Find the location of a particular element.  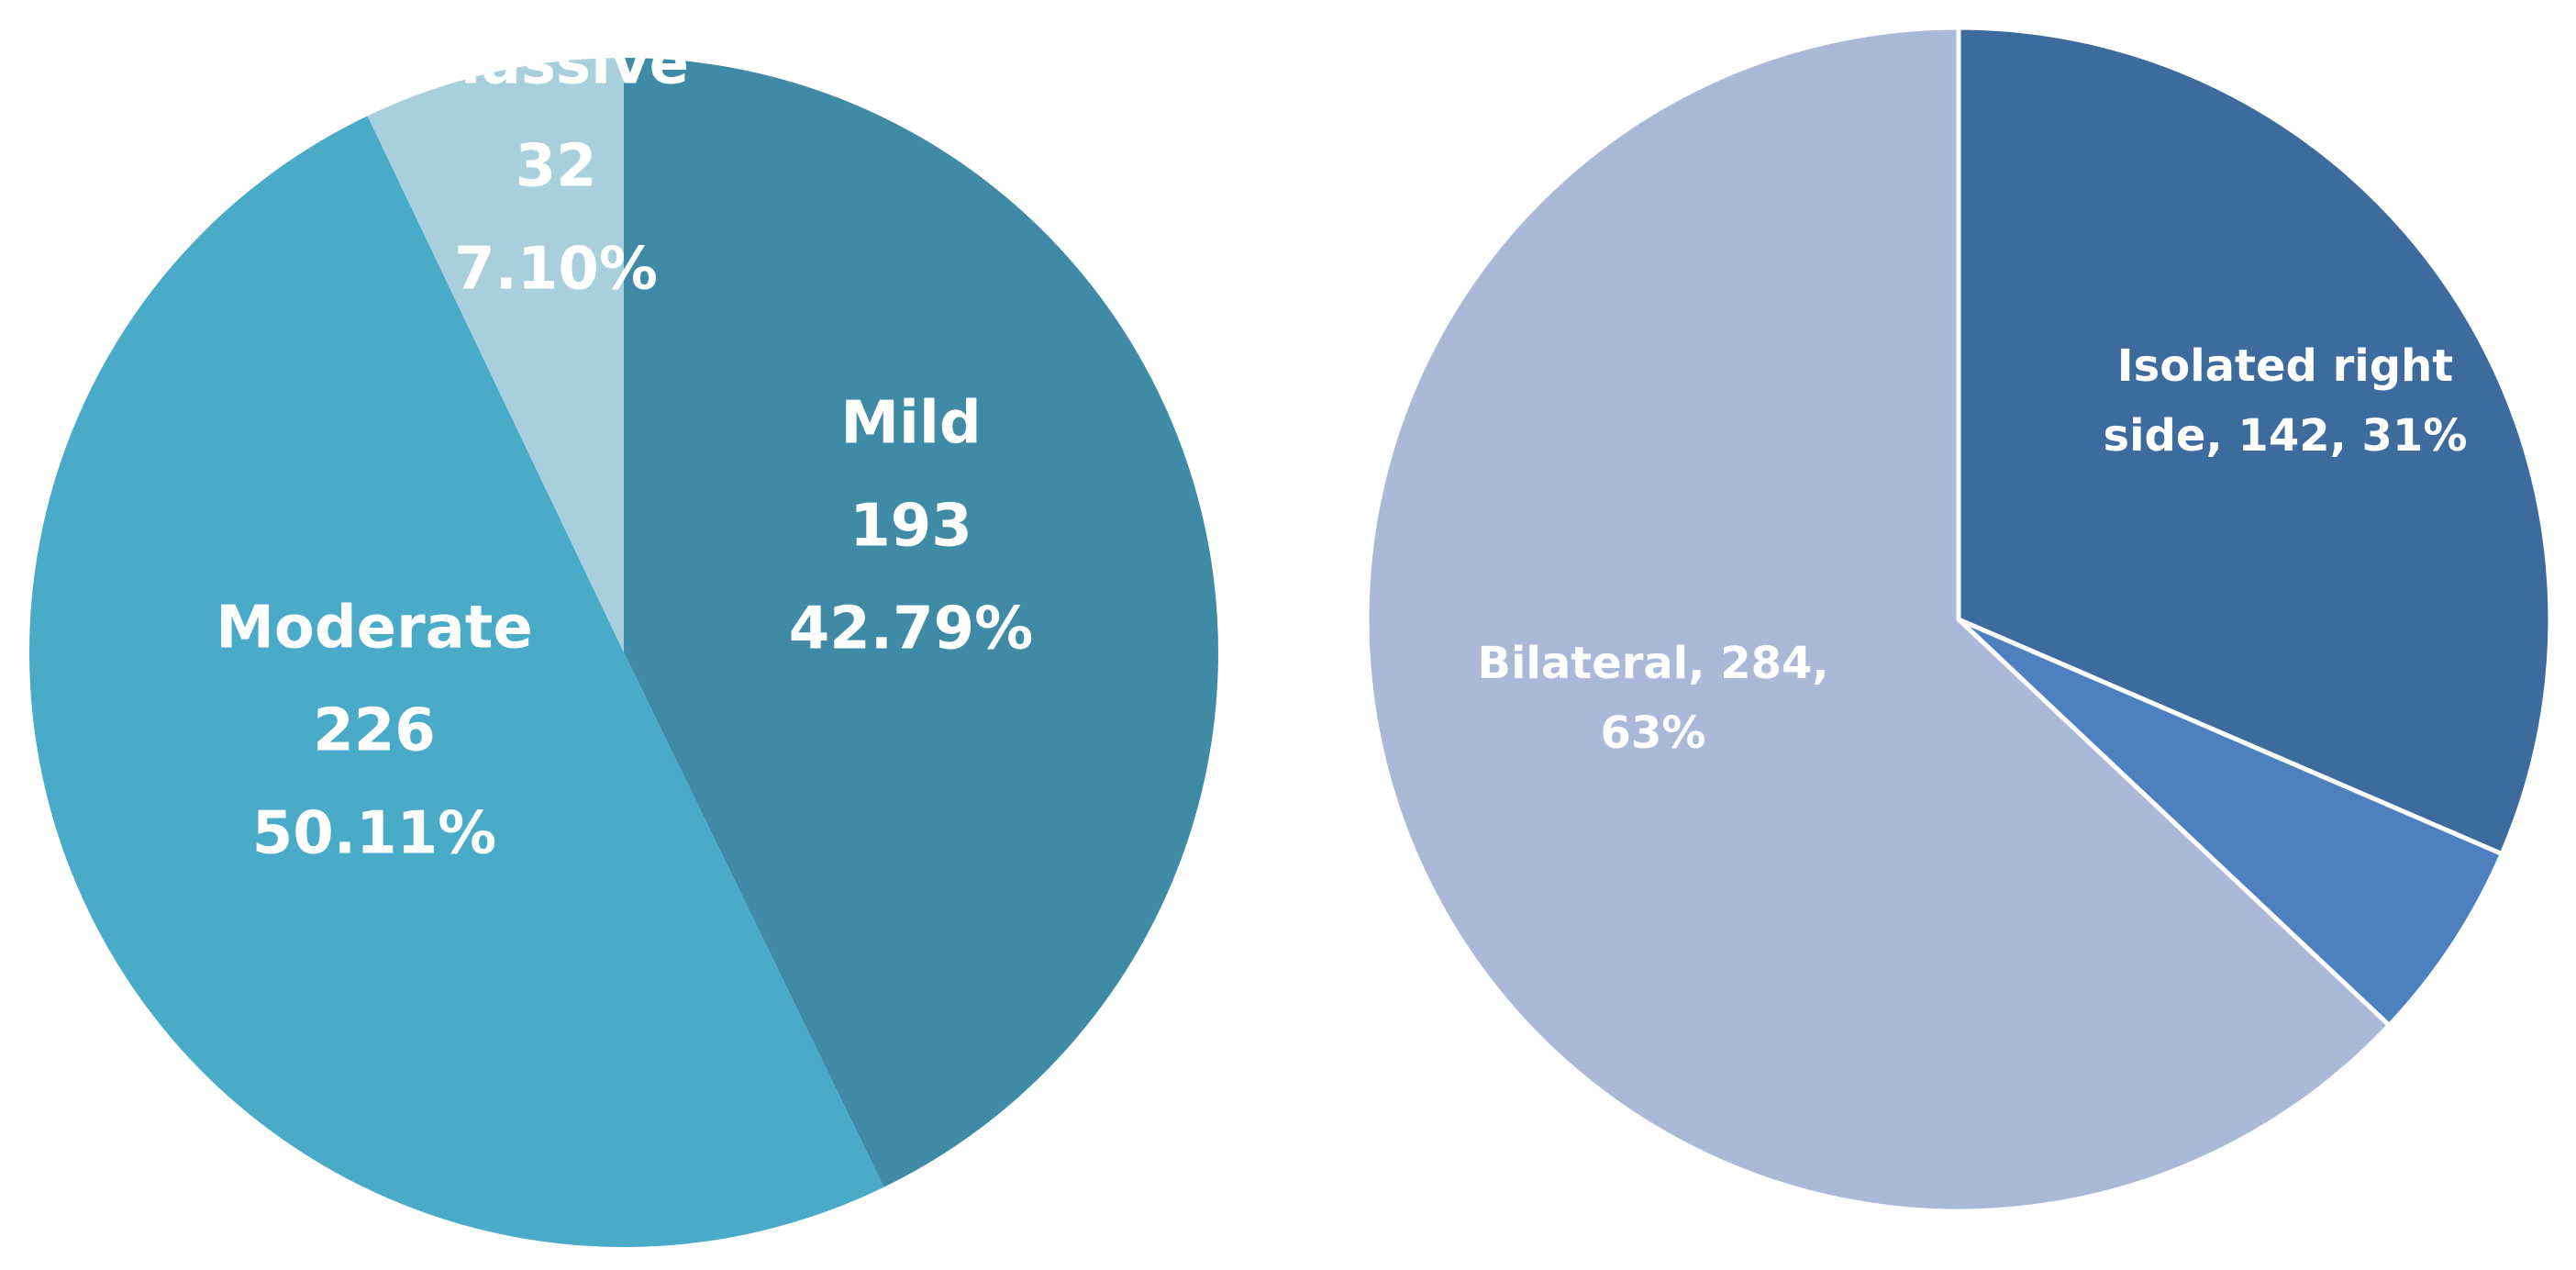

pie-slice-massive is located at coordinates (495, 355).